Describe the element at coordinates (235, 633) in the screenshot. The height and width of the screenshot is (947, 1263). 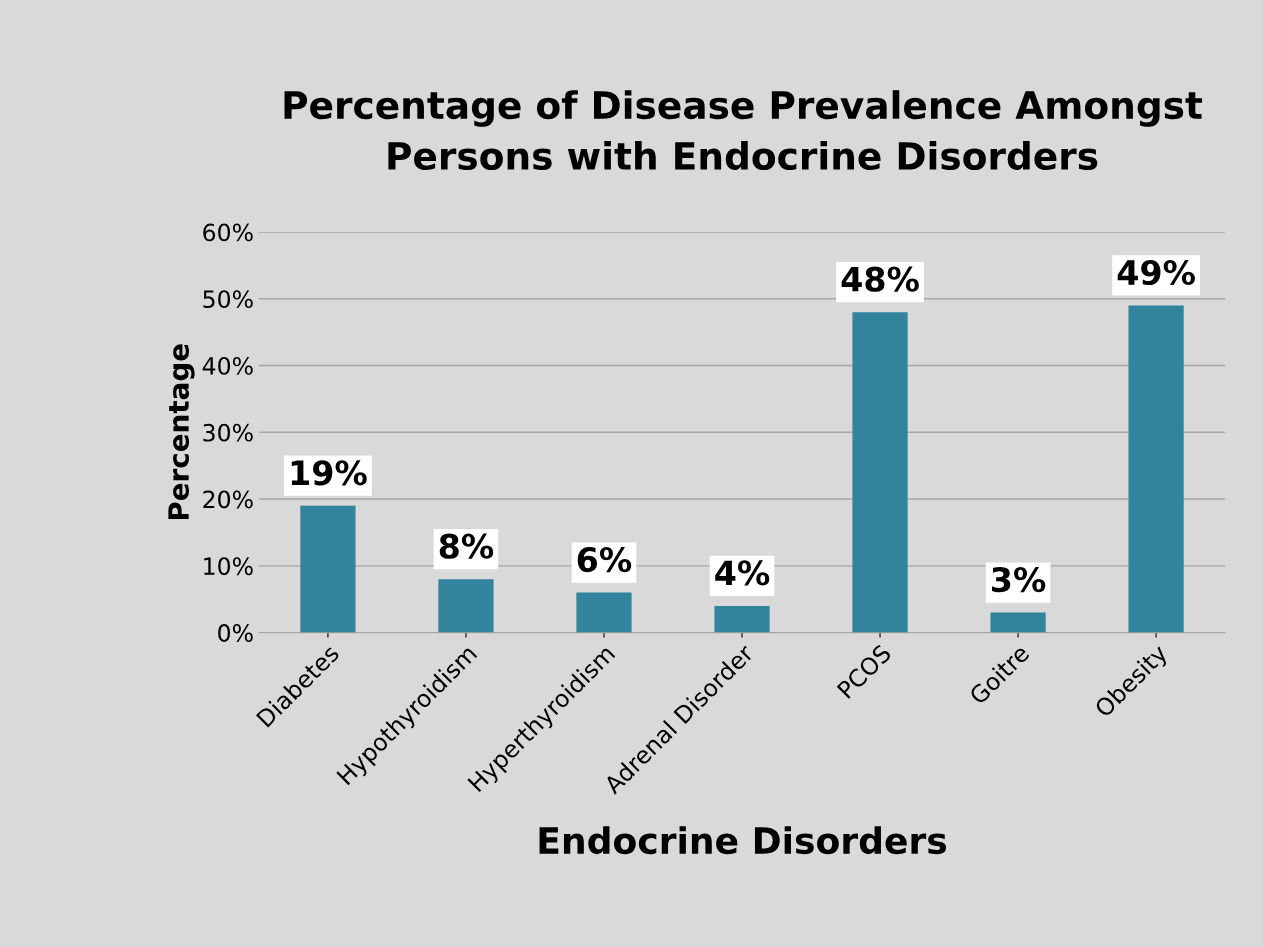
I see `y-tick-label: 0%` at that location.